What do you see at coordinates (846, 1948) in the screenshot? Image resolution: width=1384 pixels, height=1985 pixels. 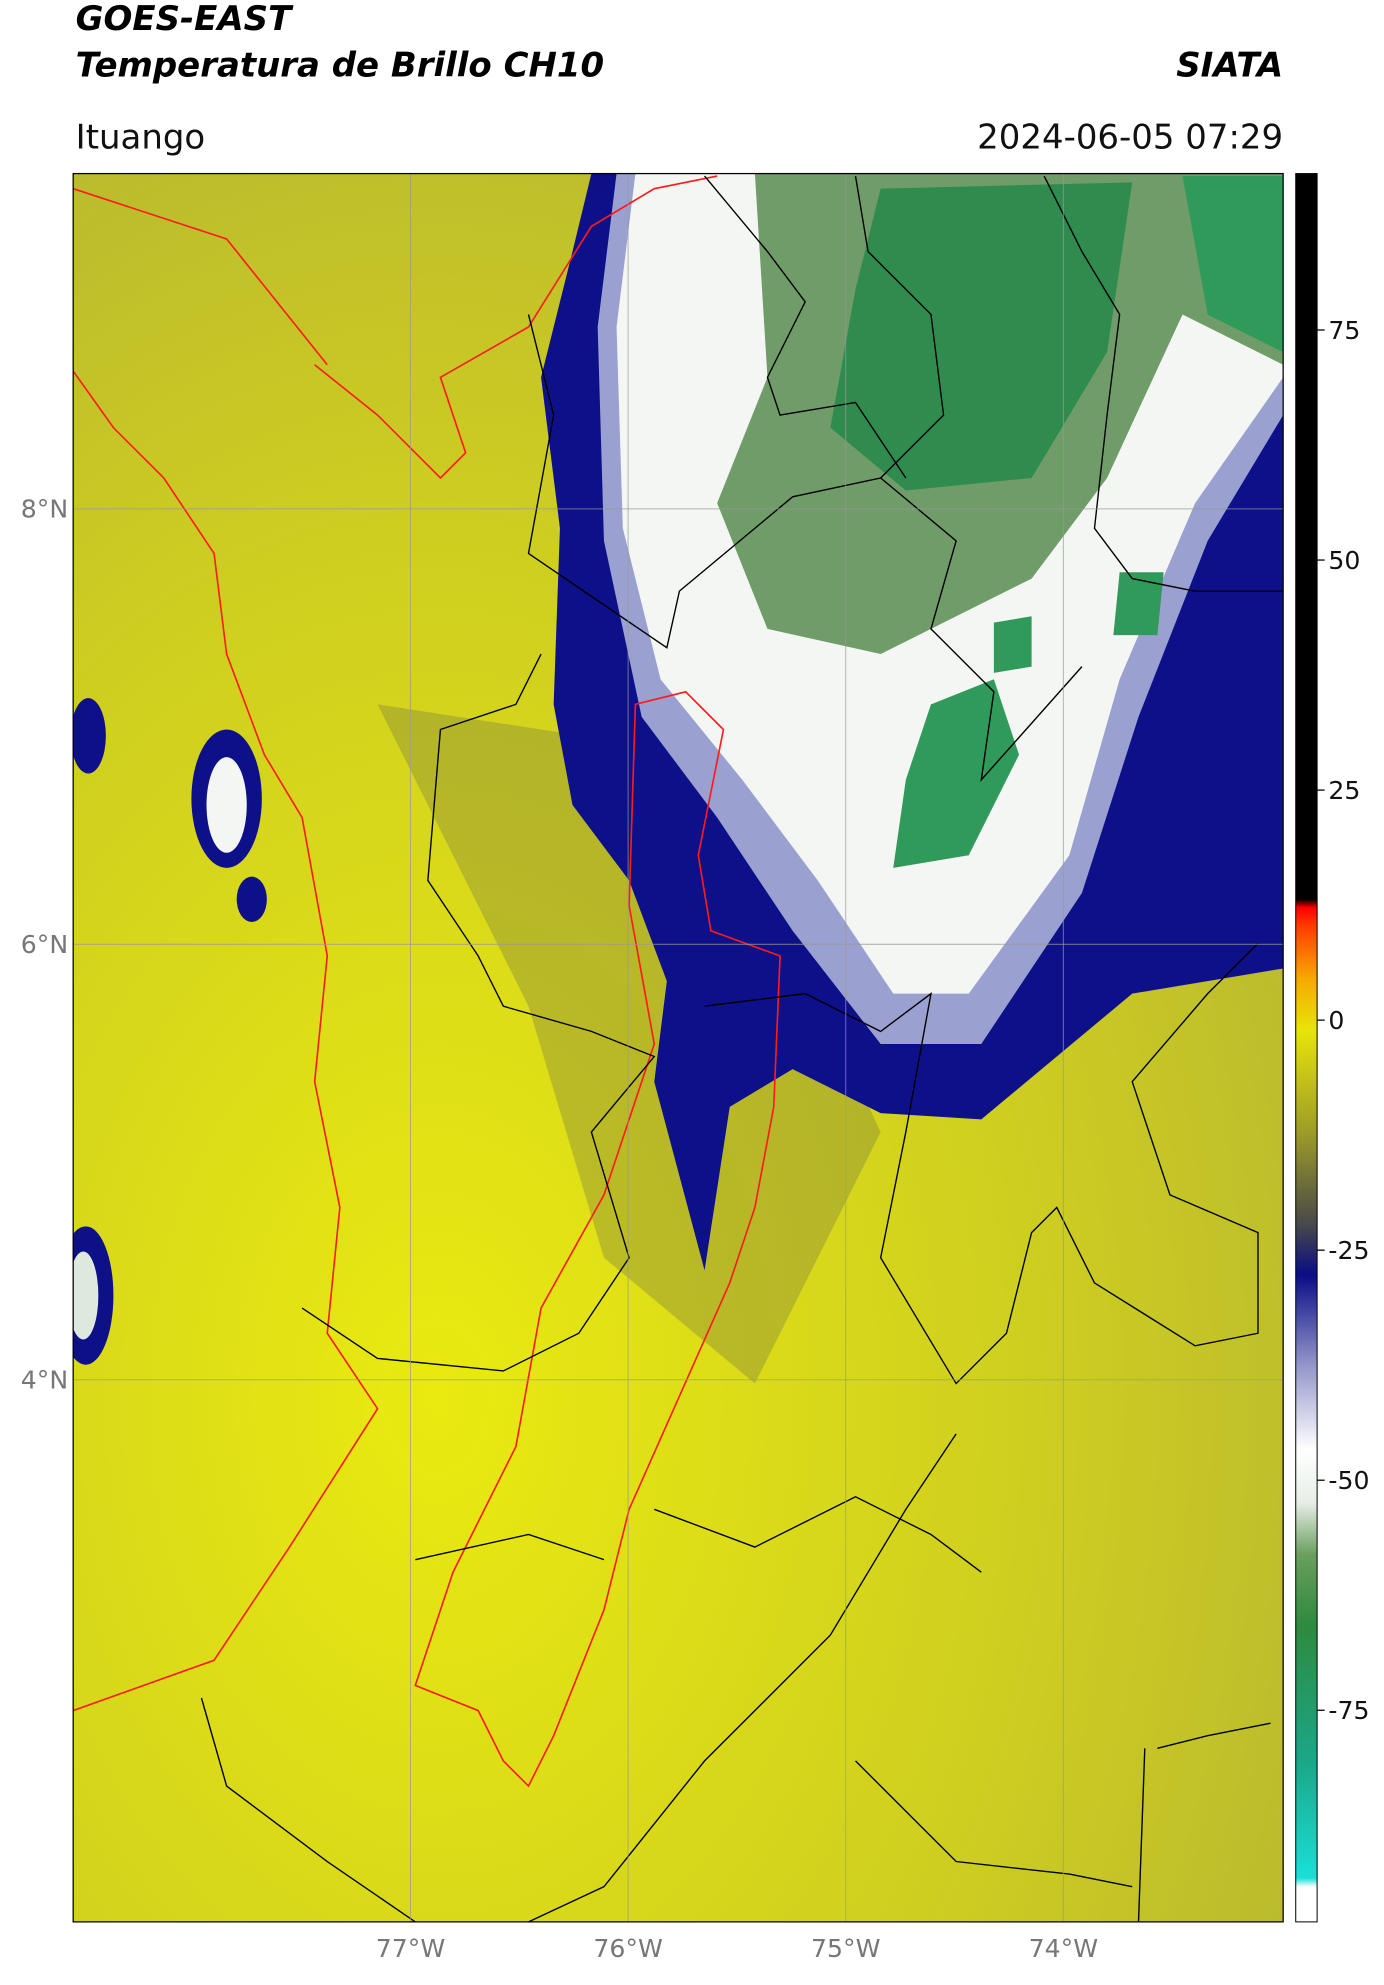 I see `x-tick-label: 75°W` at bounding box center [846, 1948].